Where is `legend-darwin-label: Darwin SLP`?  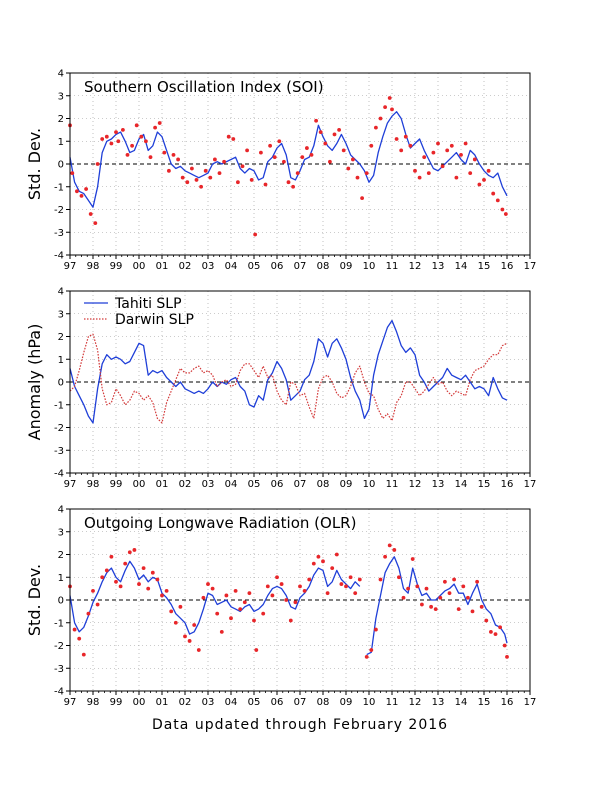
legend-darwin-label: Darwin SLP is located at coordinates (154, 320).